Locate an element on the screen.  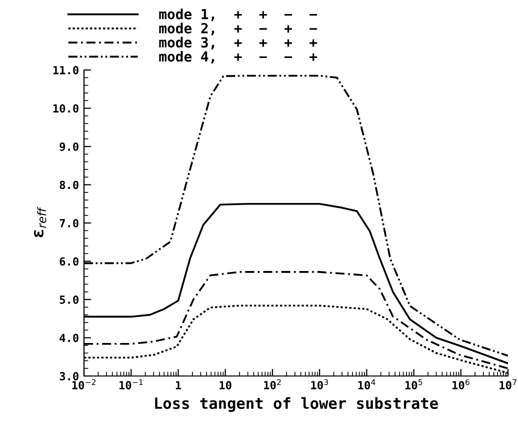
x-tick-label: 1 is located at coordinates (179, 385).